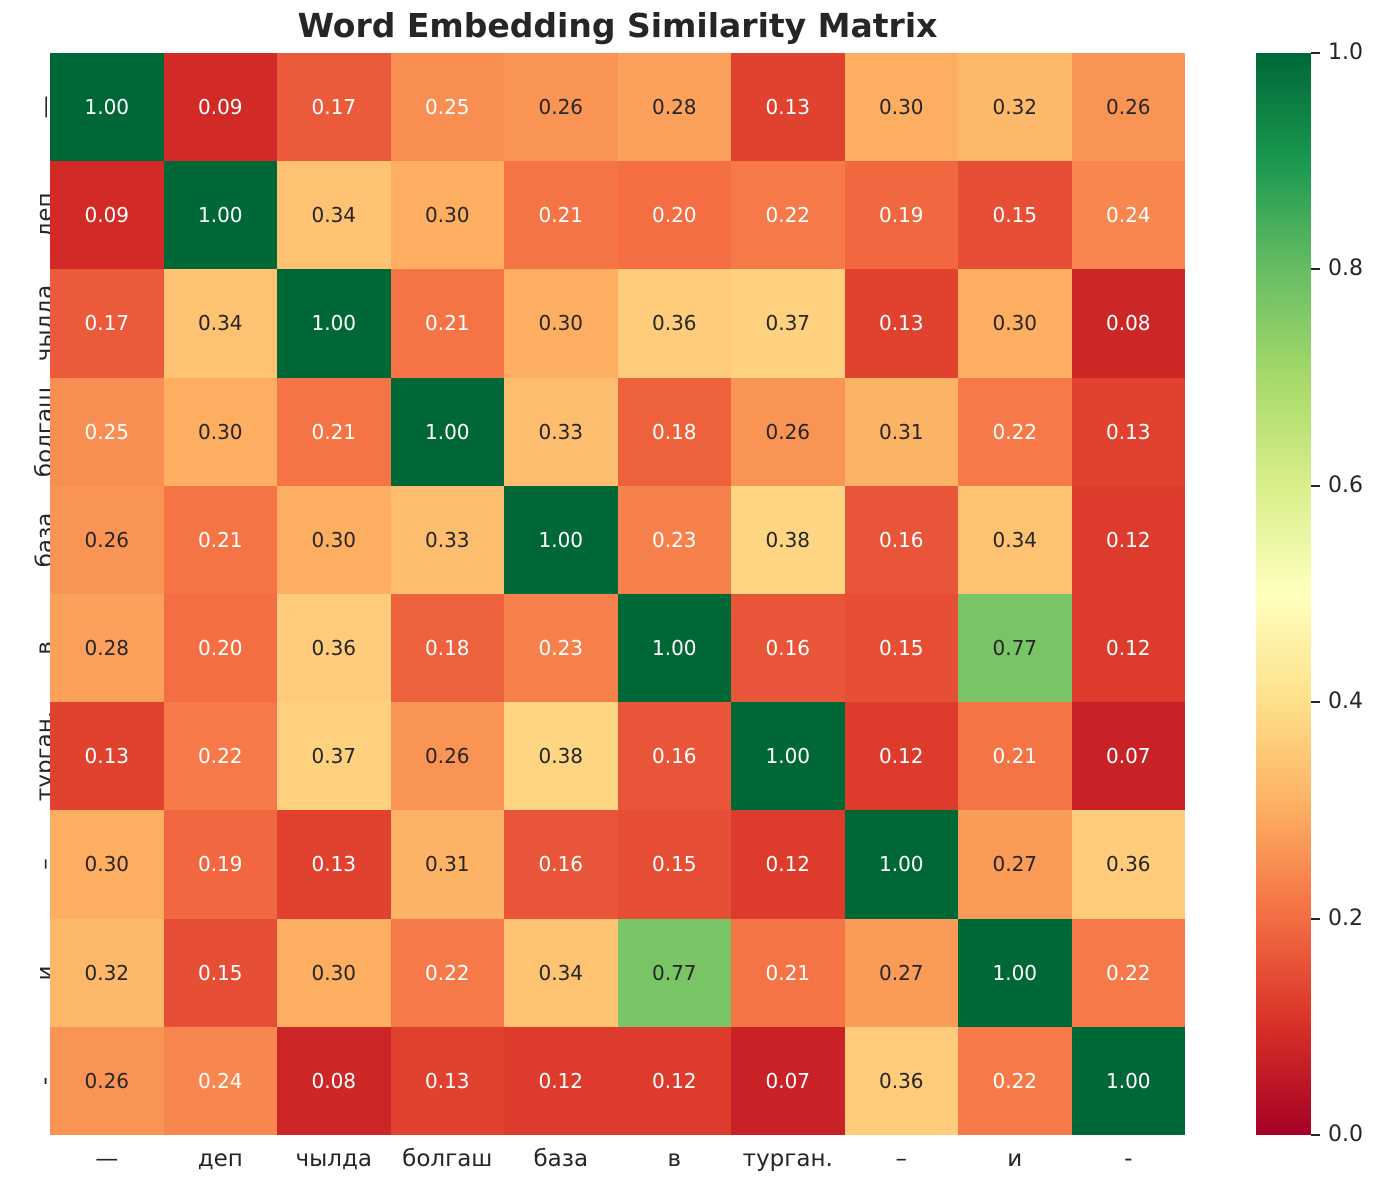  Describe the element at coordinates (220, 972) in the screenshot. I see `heatmap-cell: 0.15` at that location.